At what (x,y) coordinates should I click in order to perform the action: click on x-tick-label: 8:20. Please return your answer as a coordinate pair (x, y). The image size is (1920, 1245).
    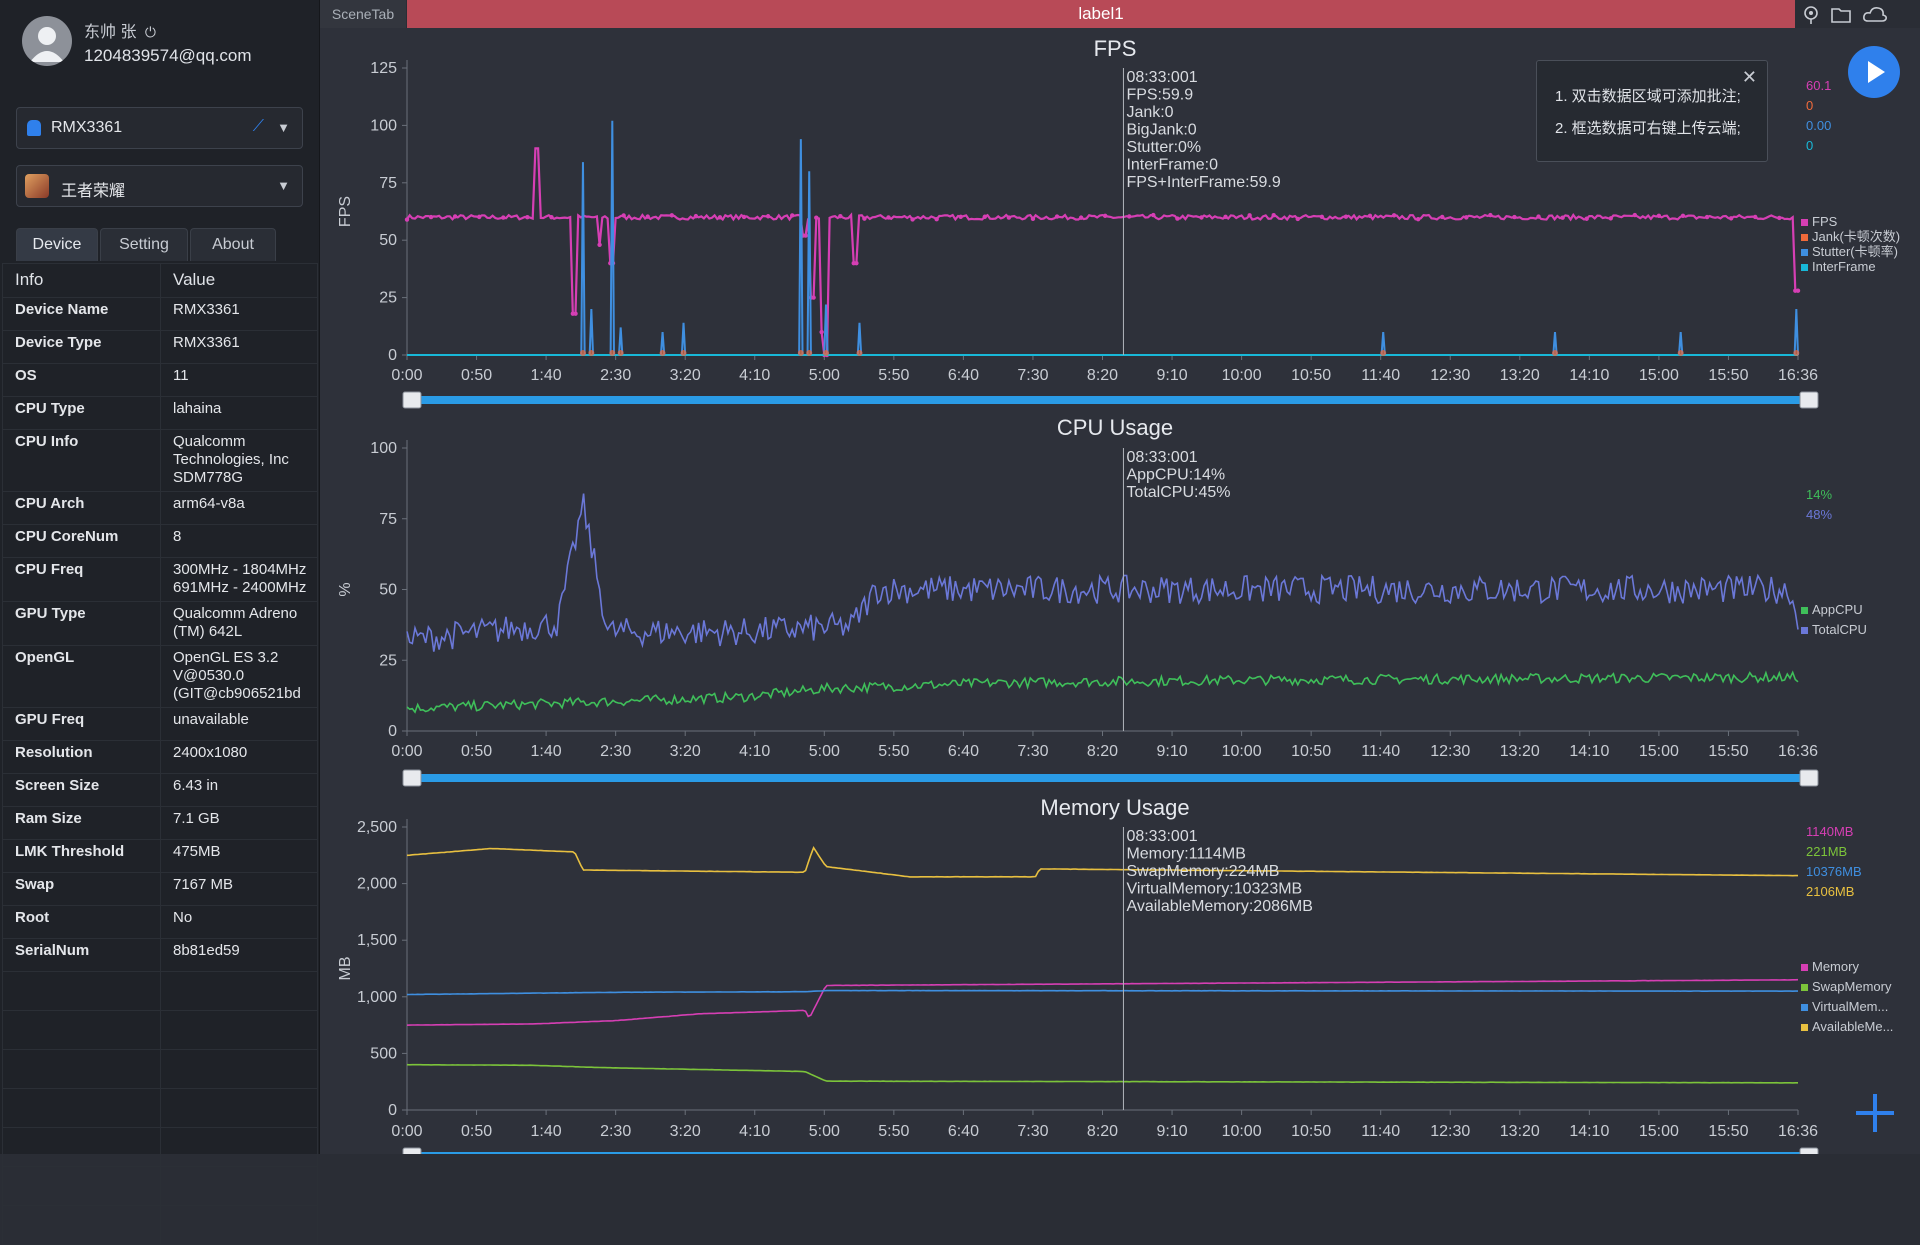
    Looking at the image, I should click on (1102, 1131).